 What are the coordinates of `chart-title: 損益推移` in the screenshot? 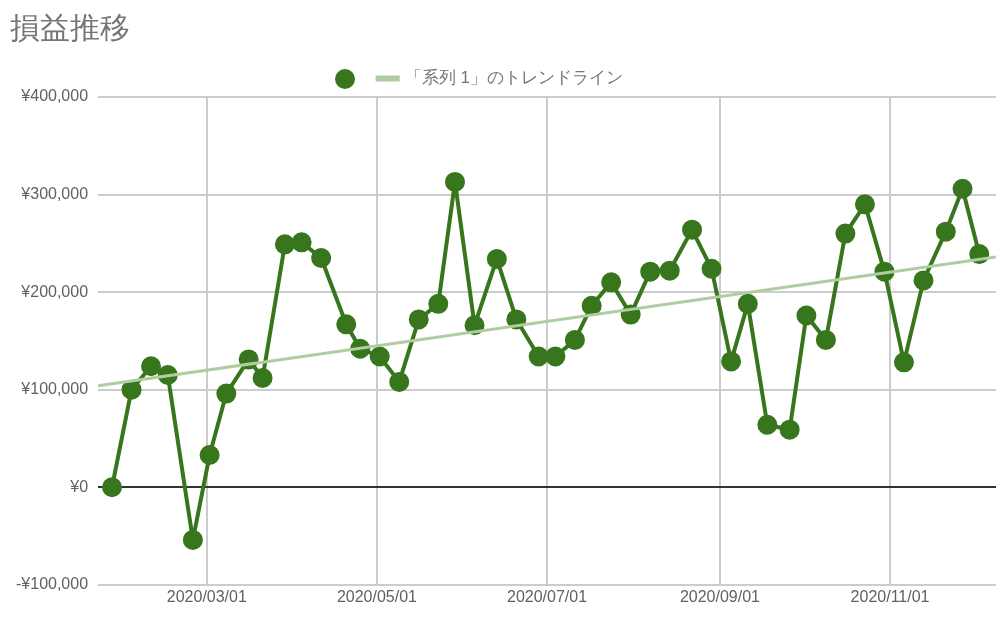 It's located at (70, 28).